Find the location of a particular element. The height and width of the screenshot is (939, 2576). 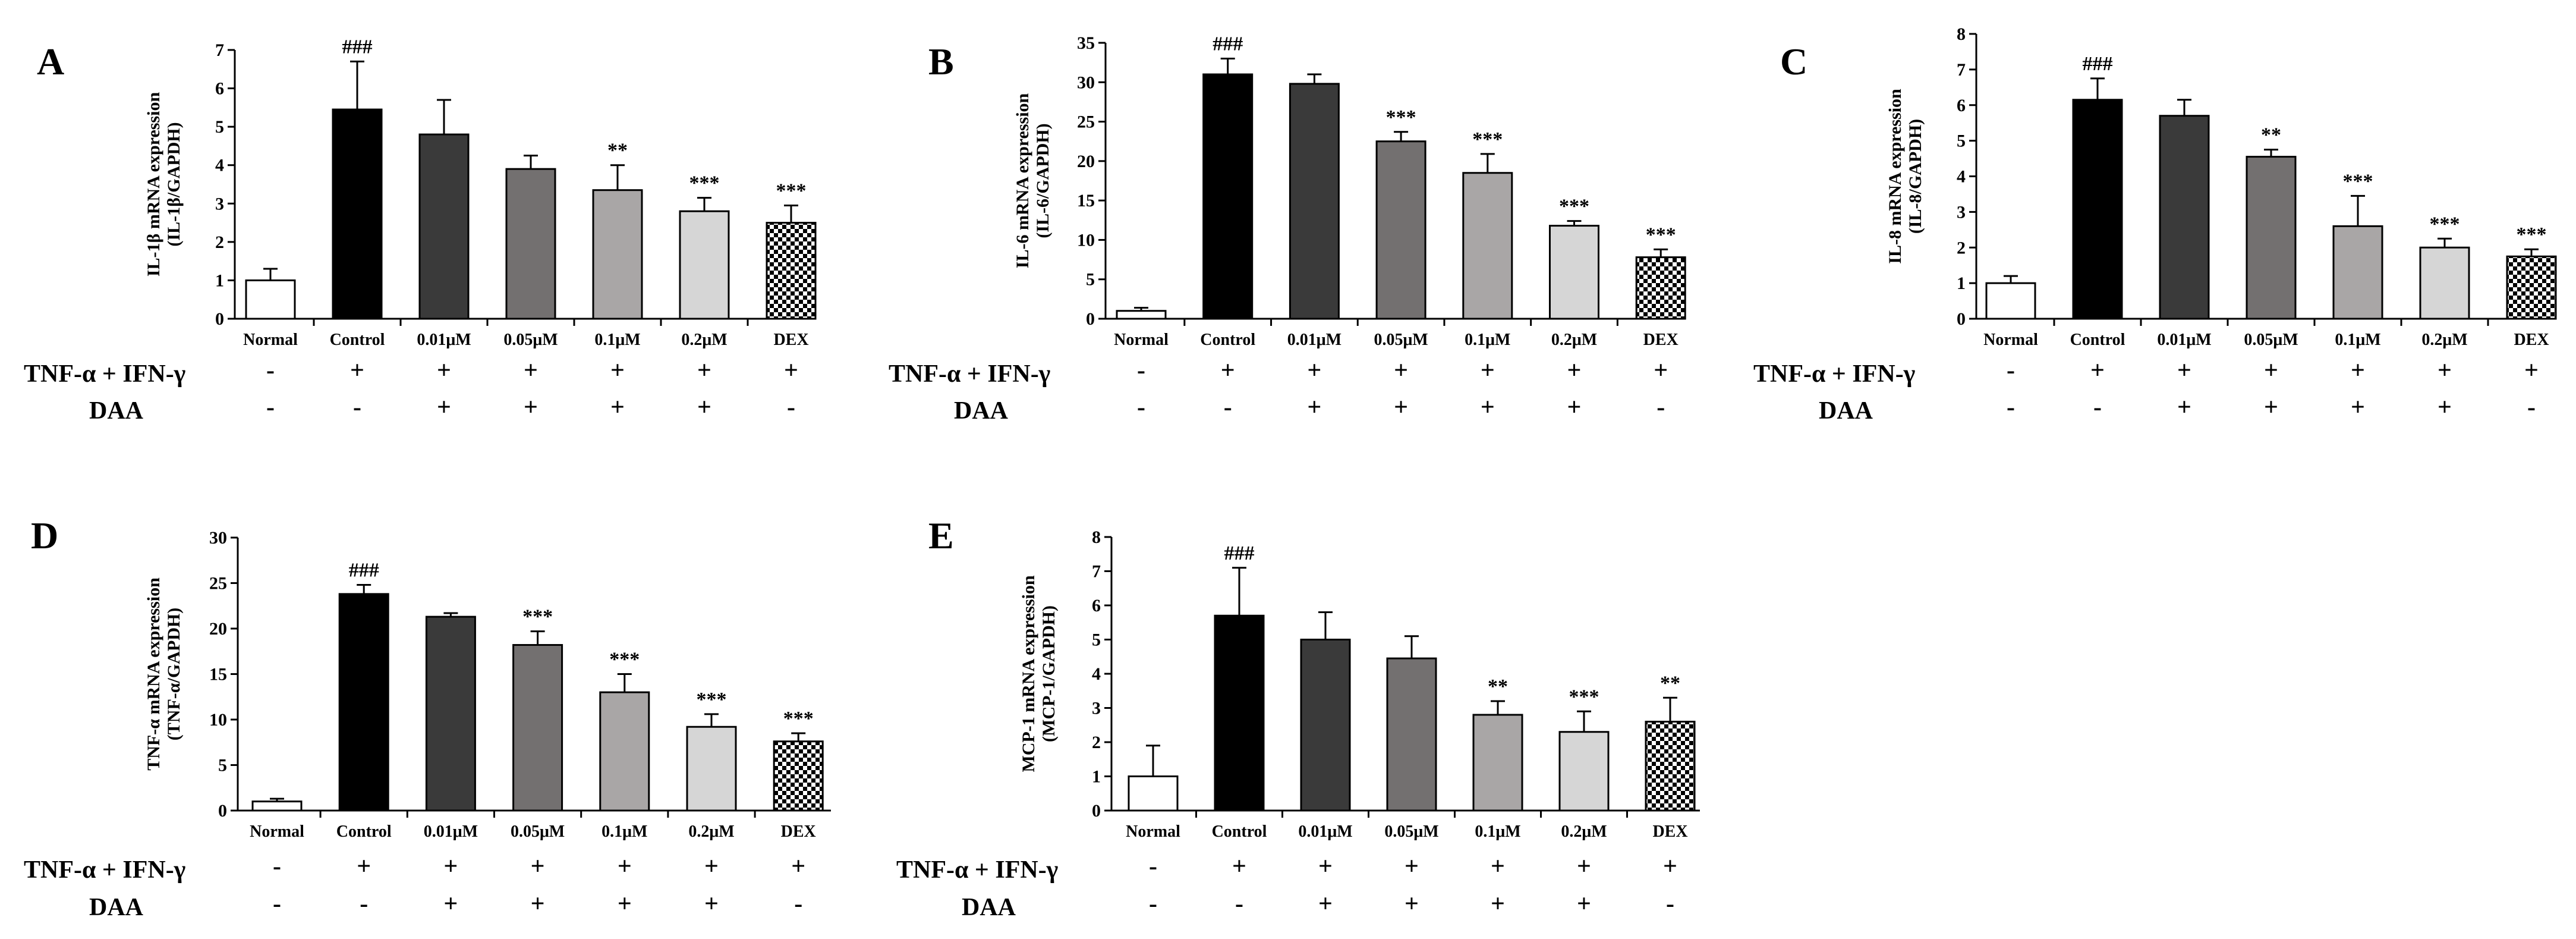

panel-letter: C is located at coordinates (1793, 61).